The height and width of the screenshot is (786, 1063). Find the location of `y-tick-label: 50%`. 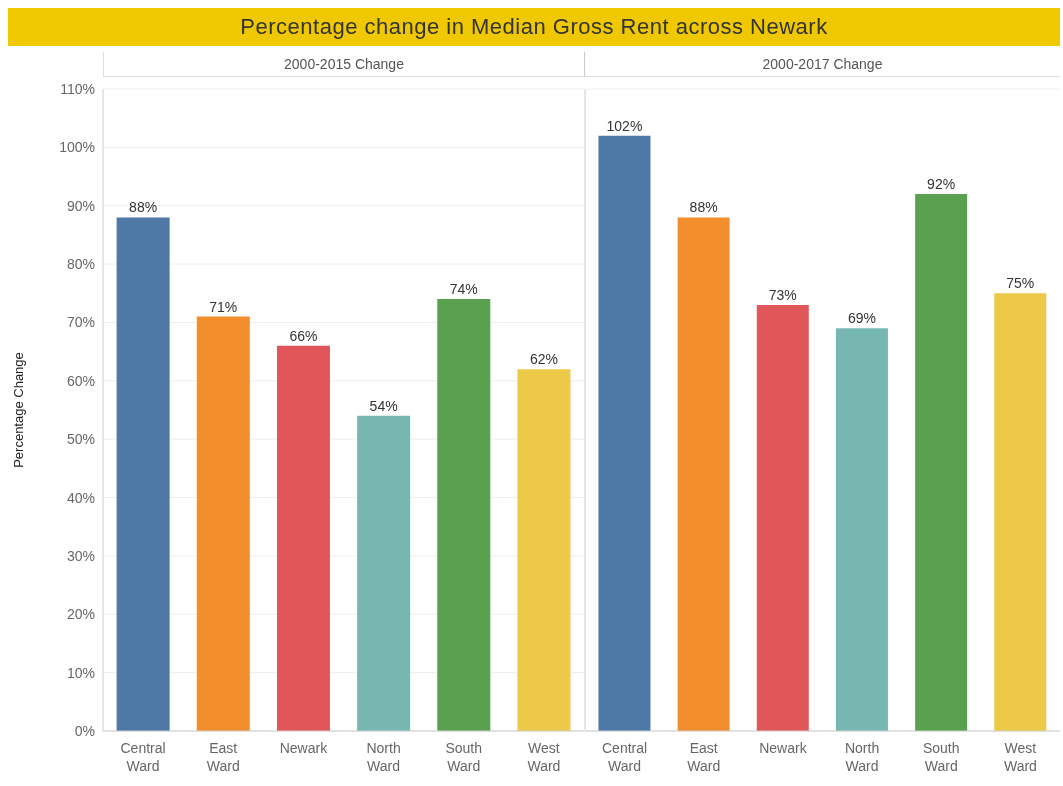

y-tick-label: 50% is located at coordinates (80, 439).